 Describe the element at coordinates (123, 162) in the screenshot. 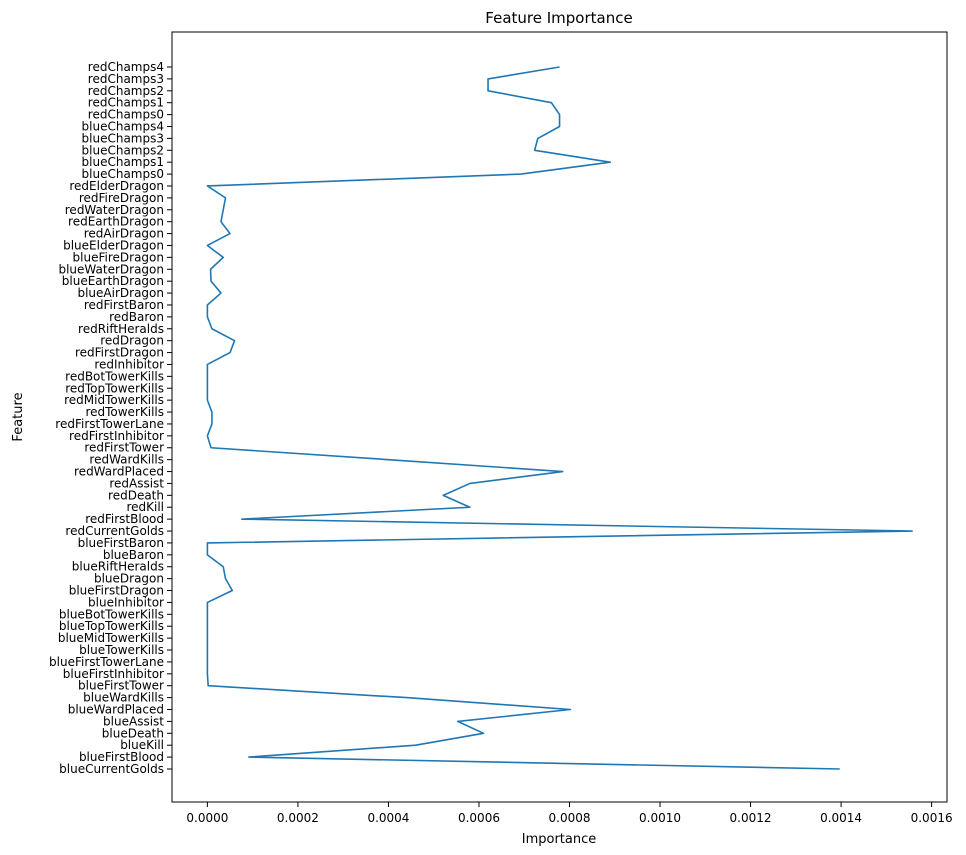

I see `y-tick-label: blueChamps1` at that location.